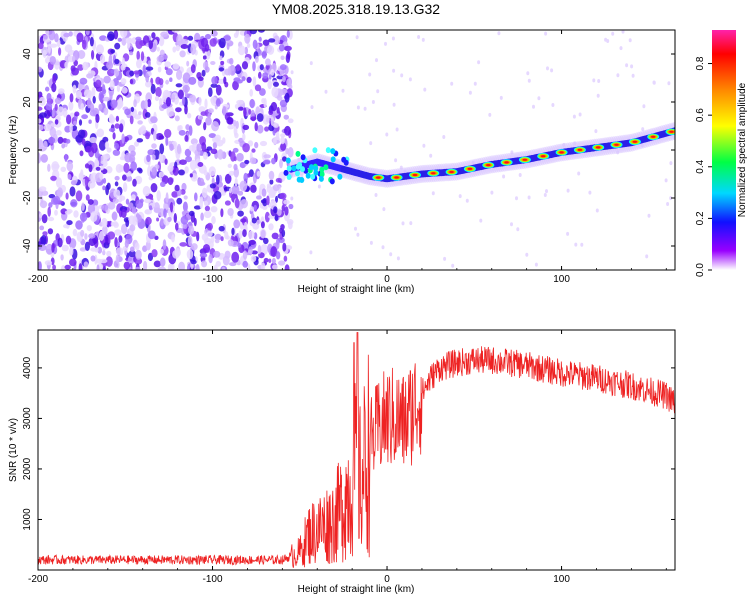 This screenshot has width=750, height=600. What do you see at coordinates (724, 150) in the screenshot?
I see `colorbar-gradient` at bounding box center [724, 150].